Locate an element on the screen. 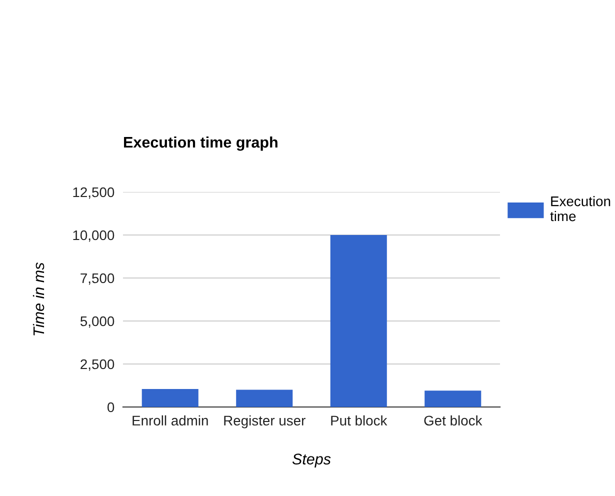 This screenshot has height=496, width=615. y-tick-label: 10,000 is located at coordinates (93, 236).